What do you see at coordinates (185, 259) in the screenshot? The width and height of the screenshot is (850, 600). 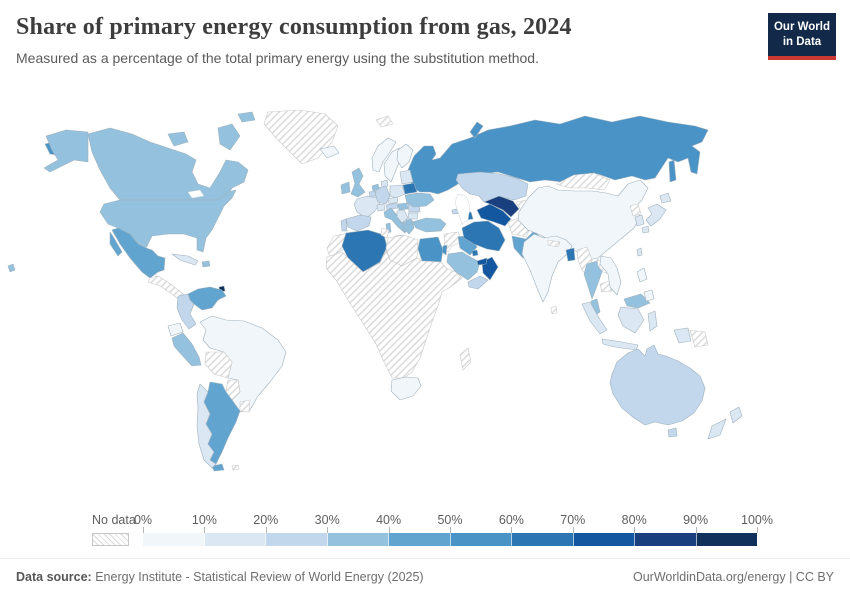 I see `country-cuba` at bounding box center [185, 259].